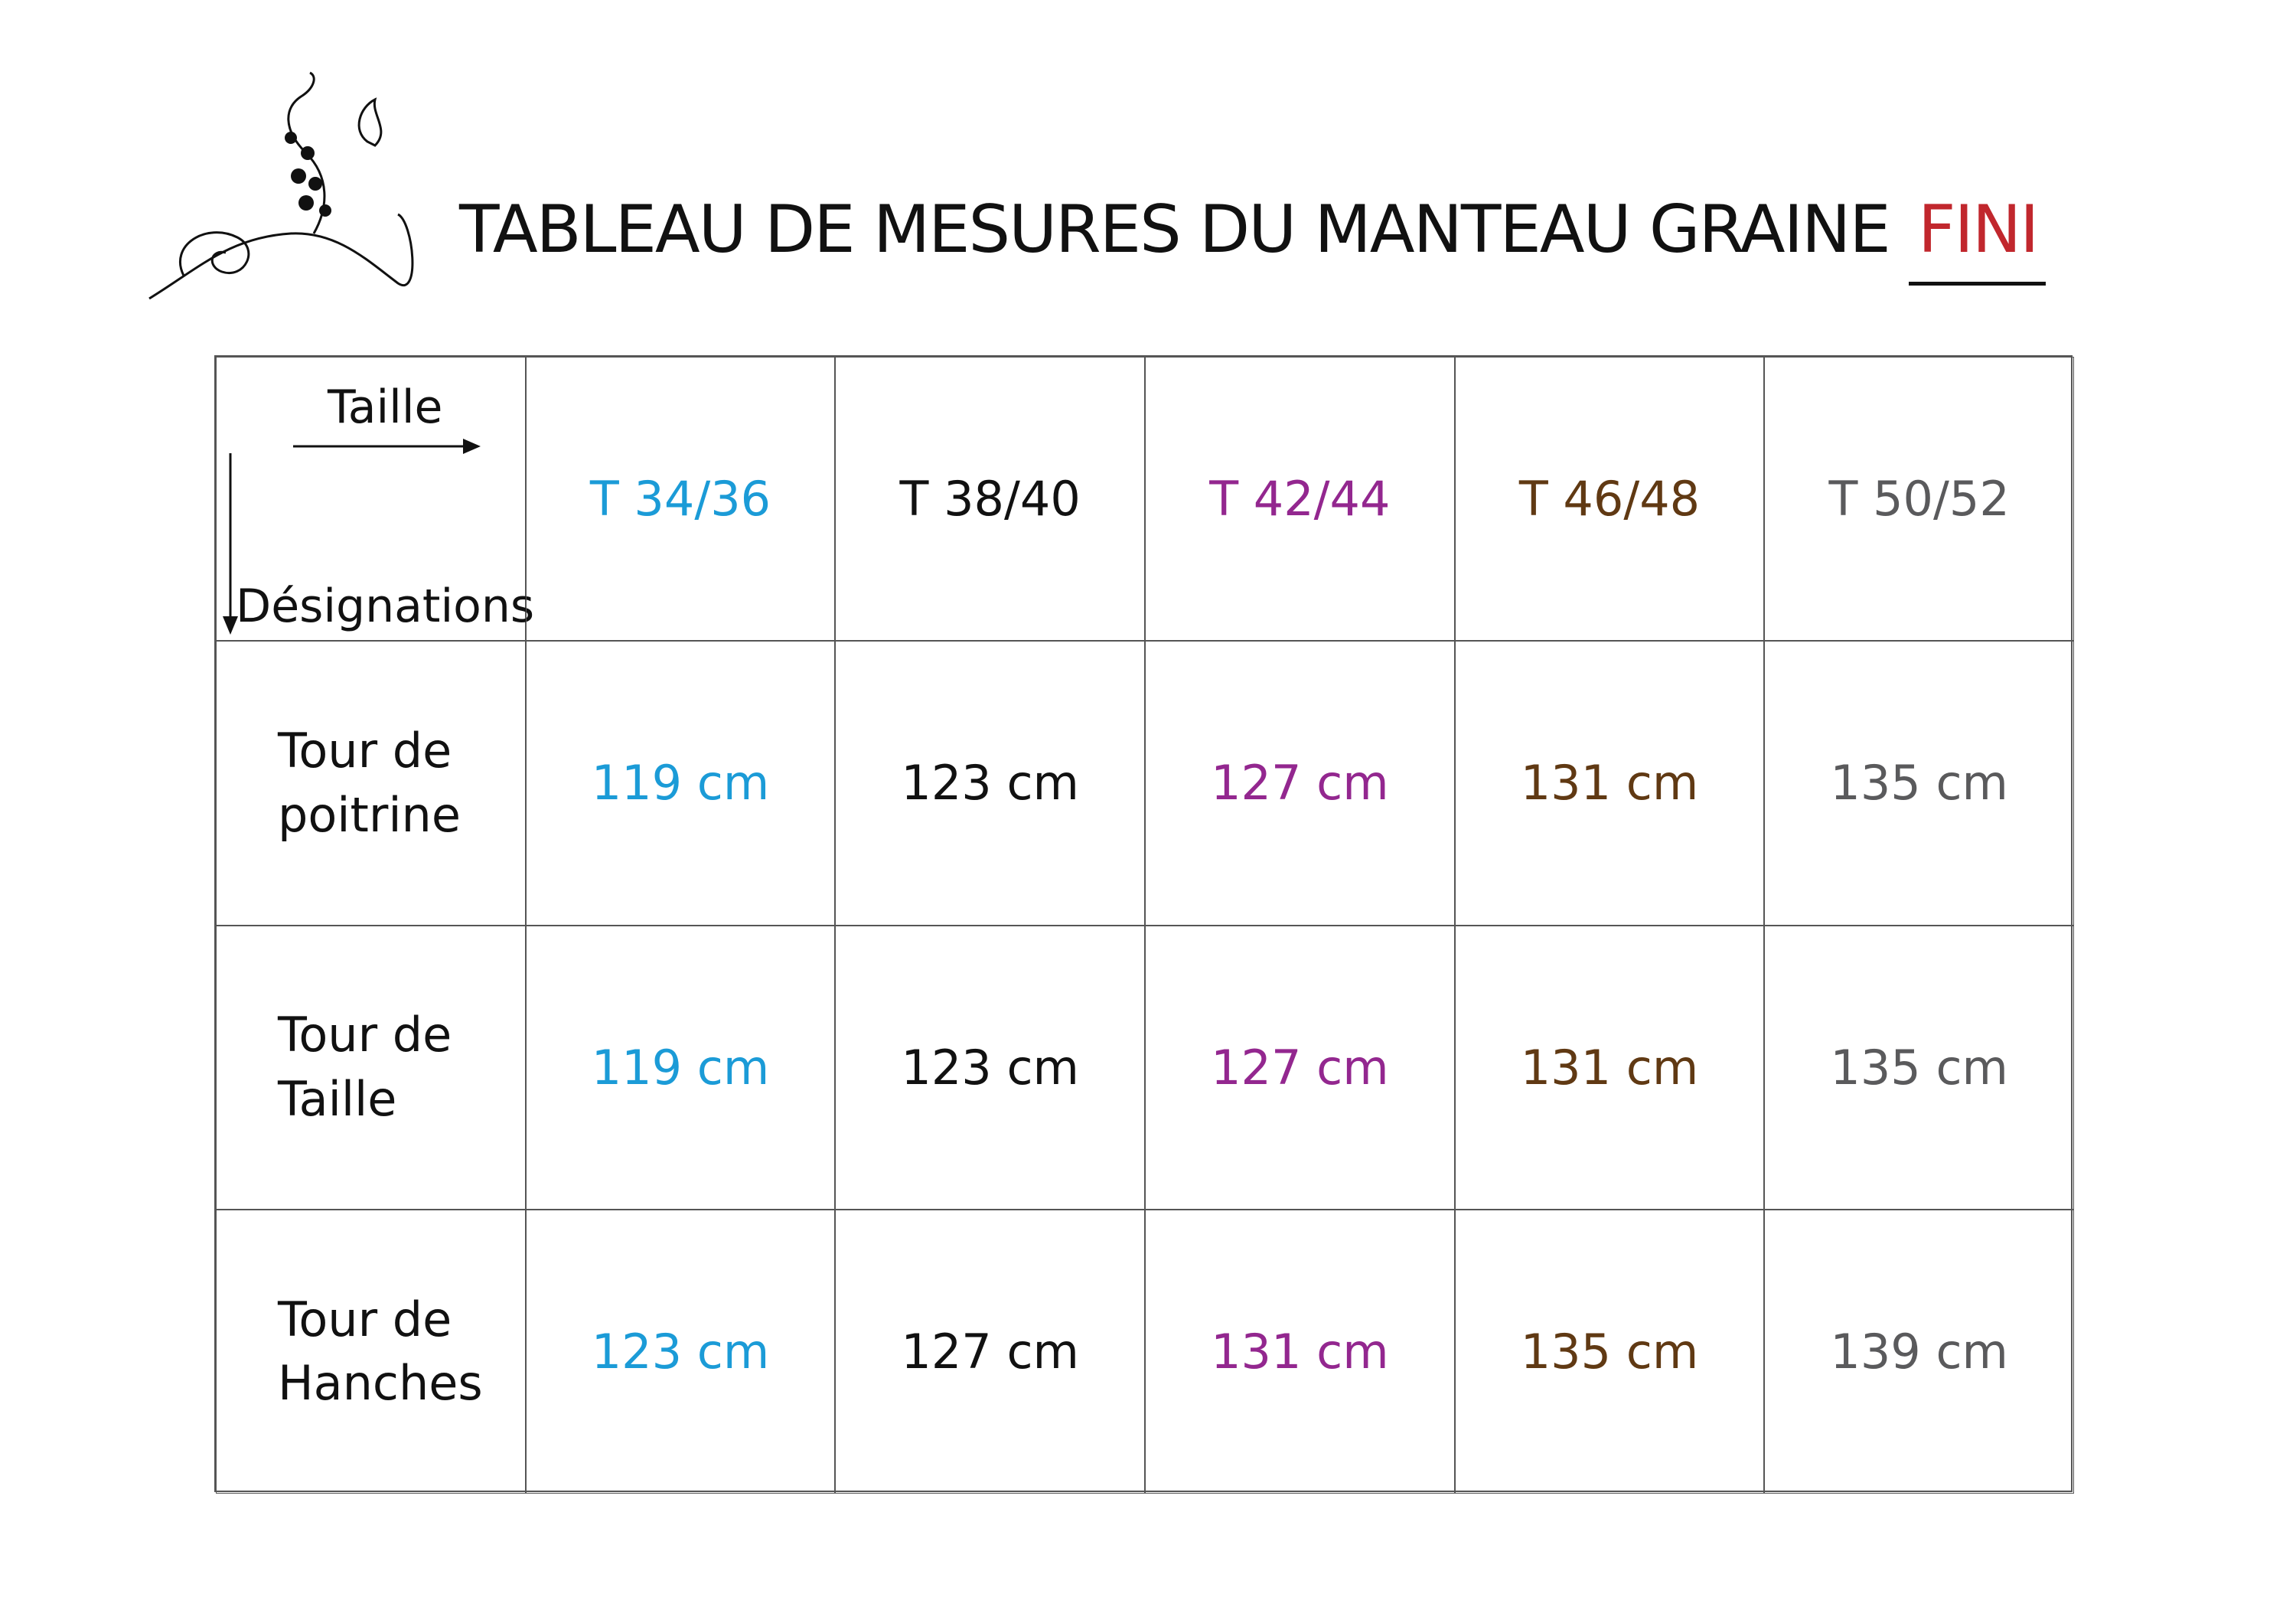  What do you see at coordinates (380, 1351) in the screenshot?
I see `row-label: Tour de Hanches` at bounding box center [380, 1351].